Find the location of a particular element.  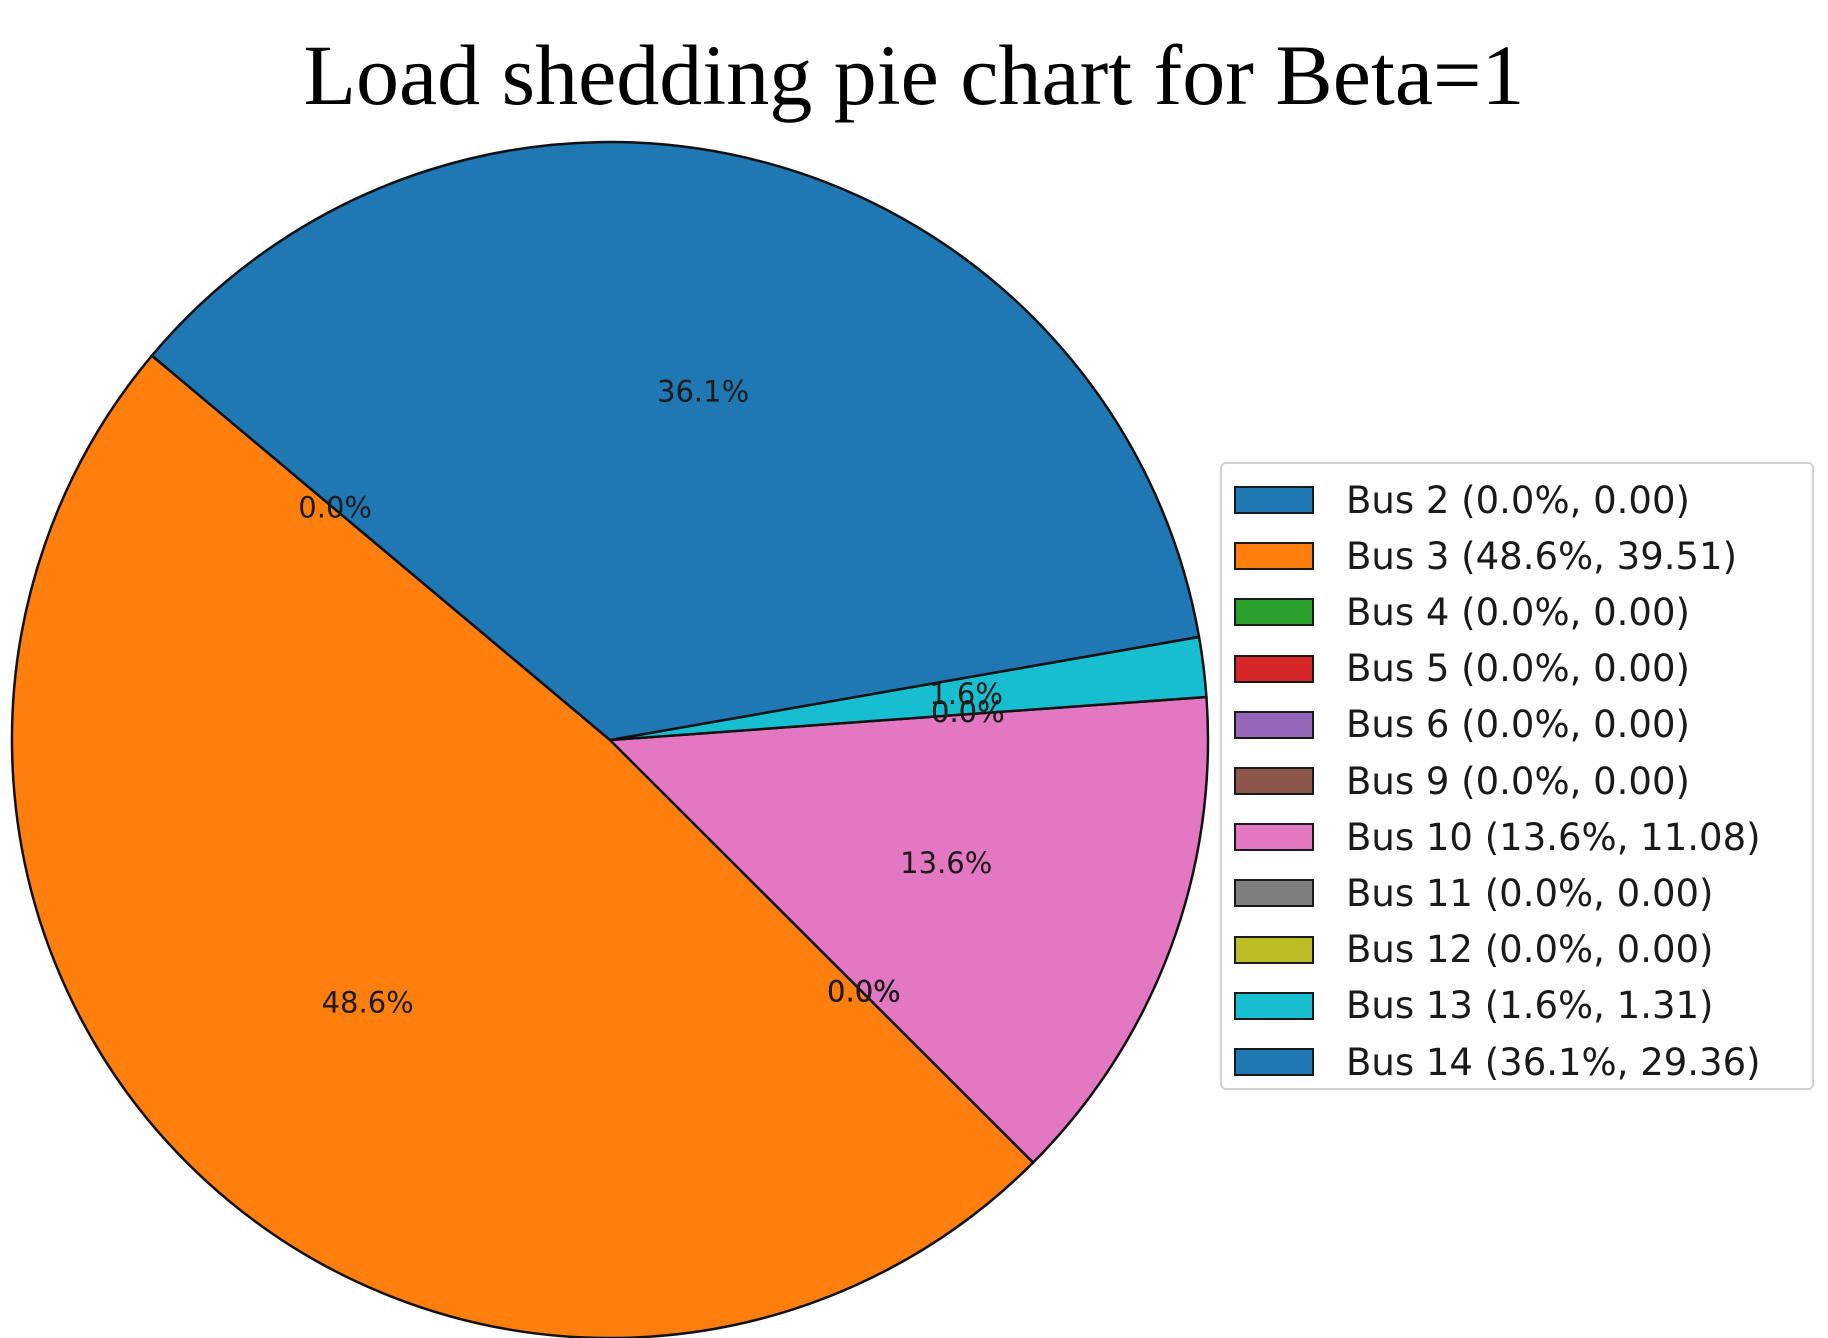

legend-item-bus-2: Bus 2 (0.0%, 0.00) is located at coordinates (1462, 500).